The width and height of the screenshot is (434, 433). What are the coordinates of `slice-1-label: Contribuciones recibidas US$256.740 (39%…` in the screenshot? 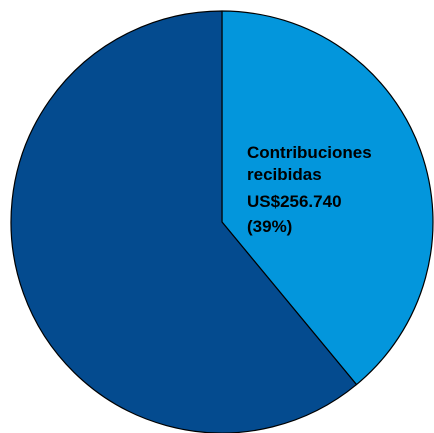 It's located at (311, 189).